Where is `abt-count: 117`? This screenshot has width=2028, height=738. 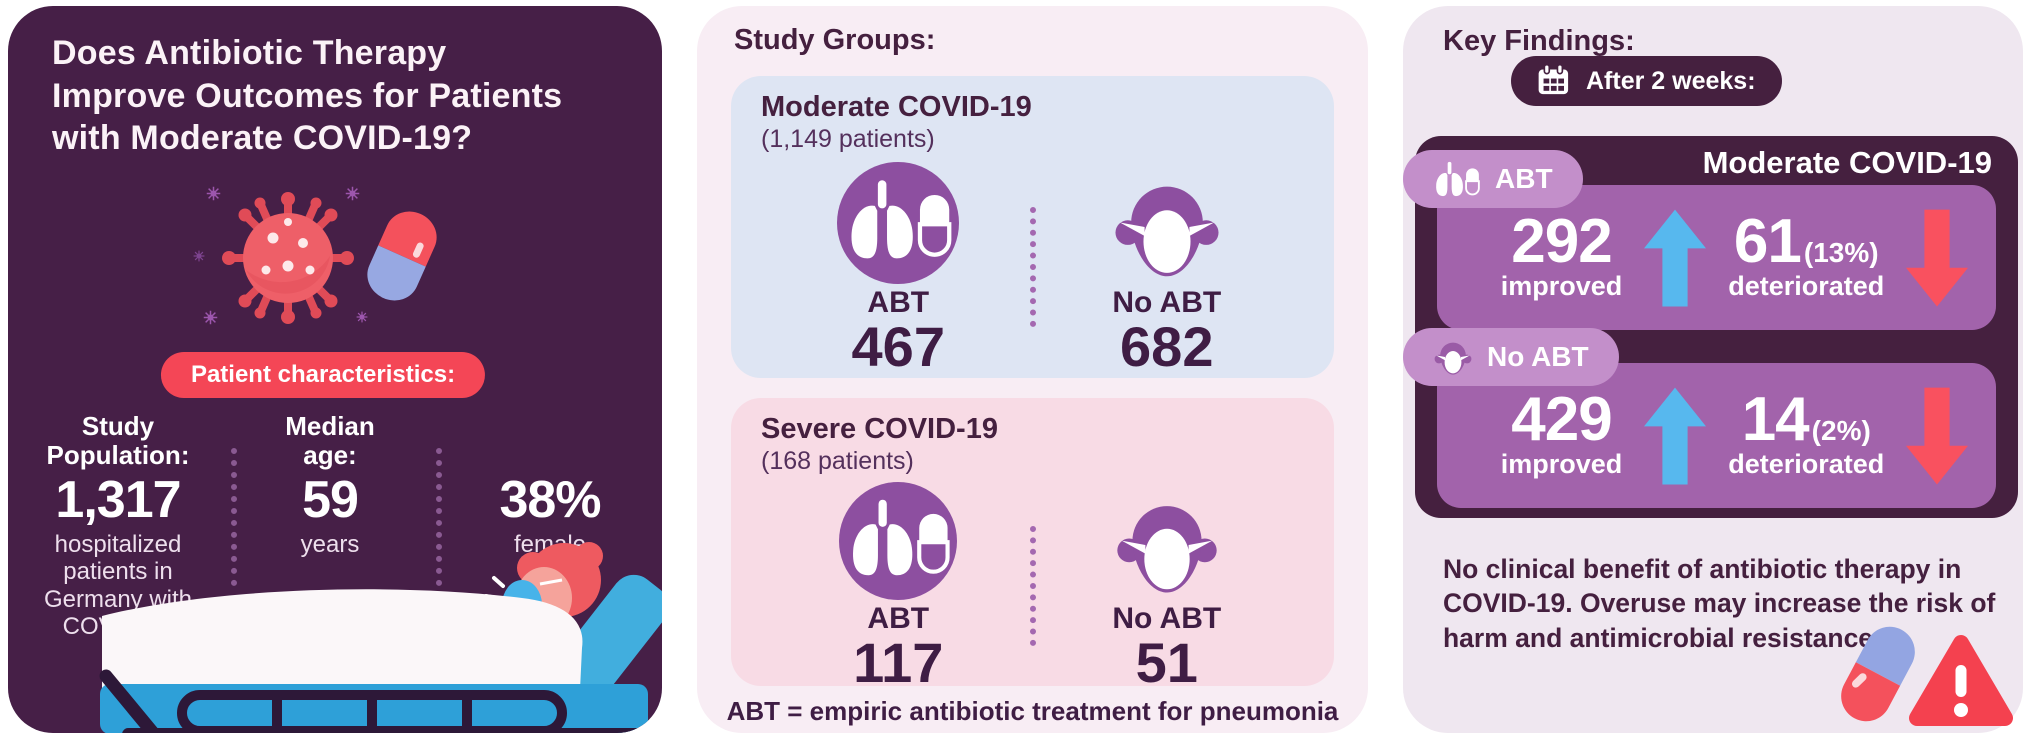 abt-count: 117 is located at coordinates (898, 662).